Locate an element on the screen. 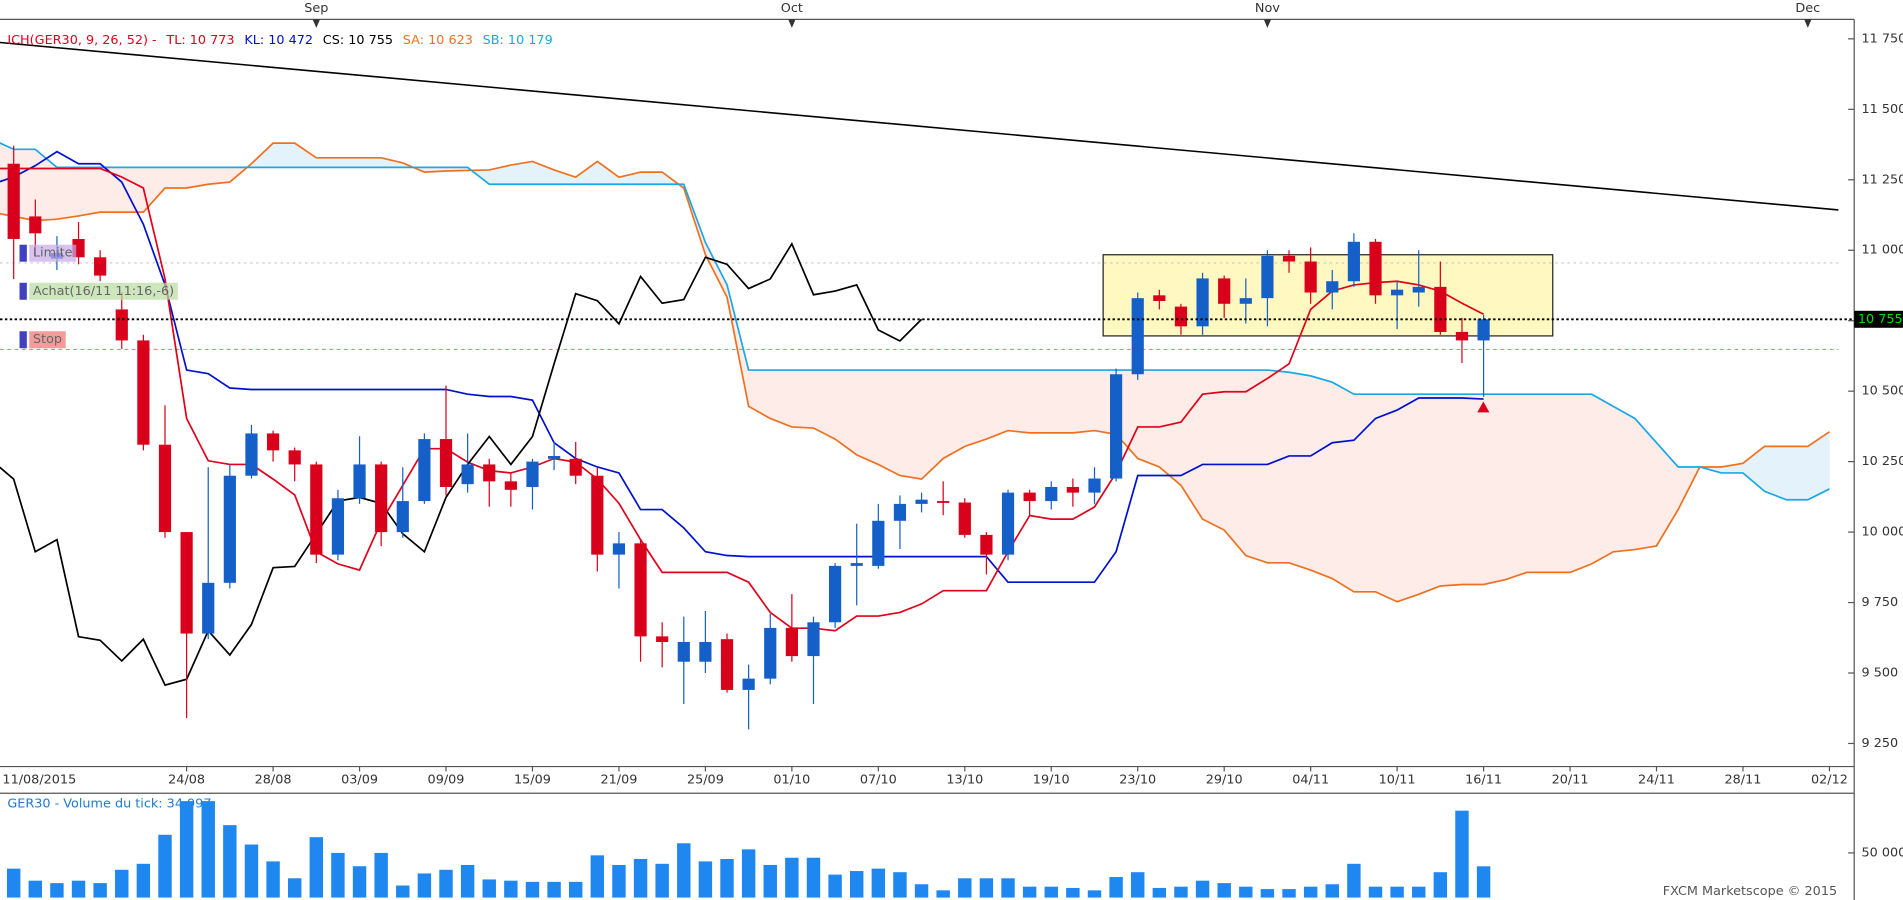  signal-arrow is located at coordinates (1483, 407).